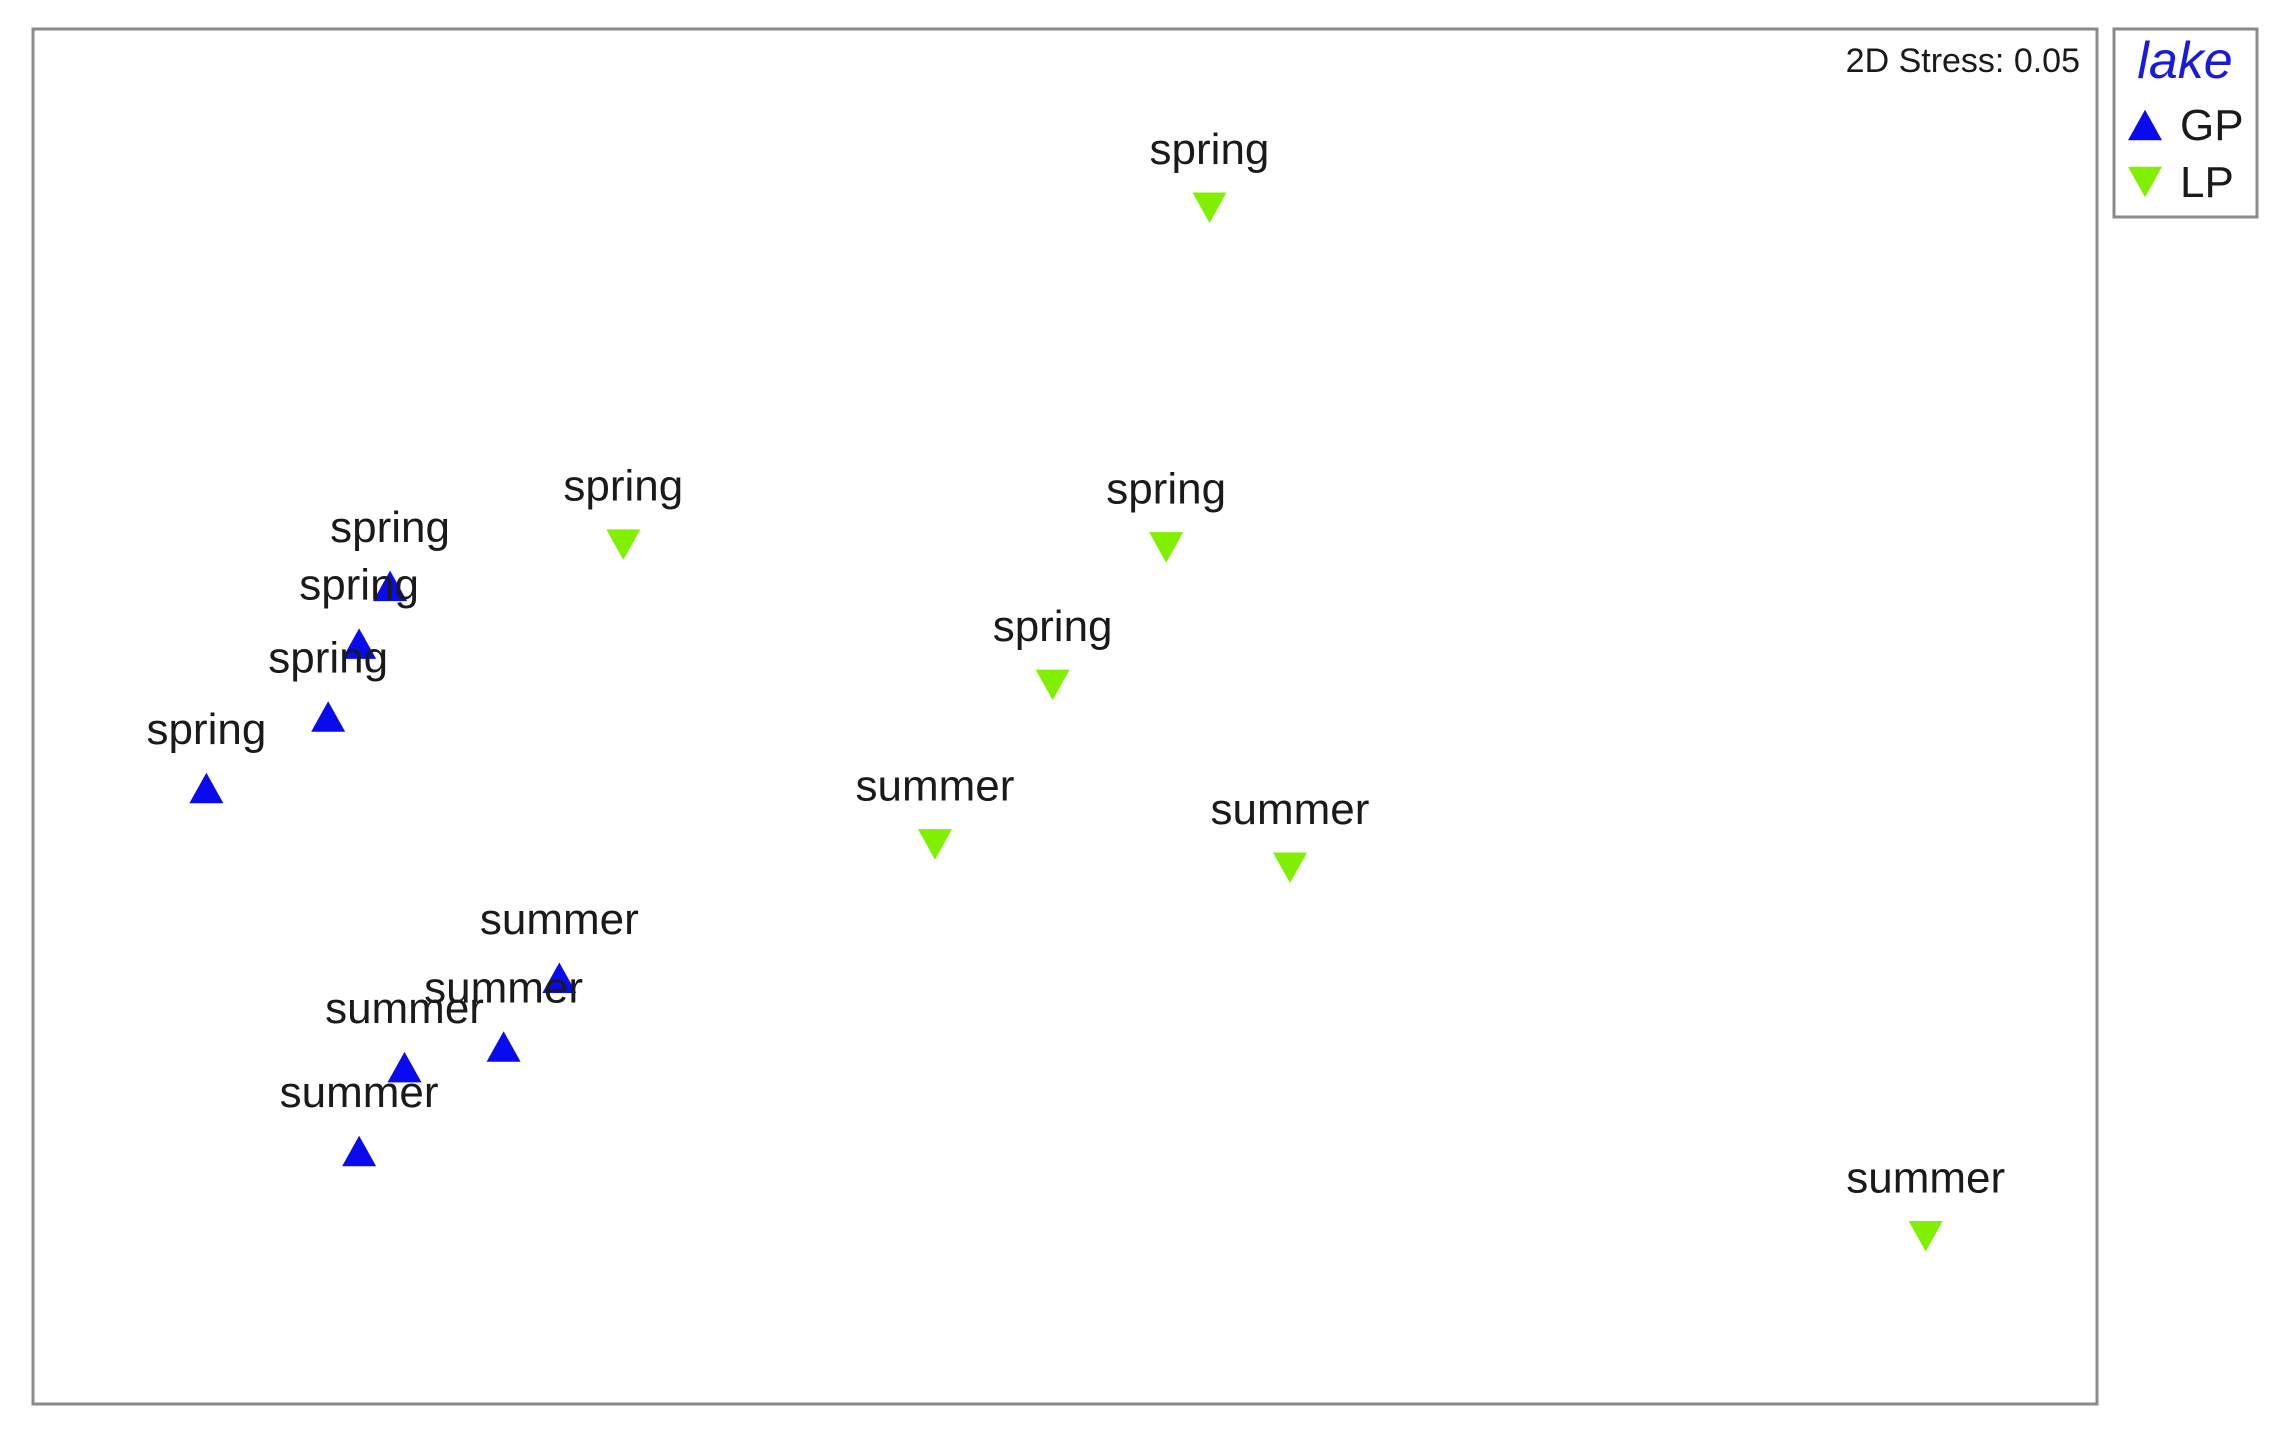 This screenshot has height=1430, width=2272. I want to click on point-label-gp-6: summer, so click(503, 988).